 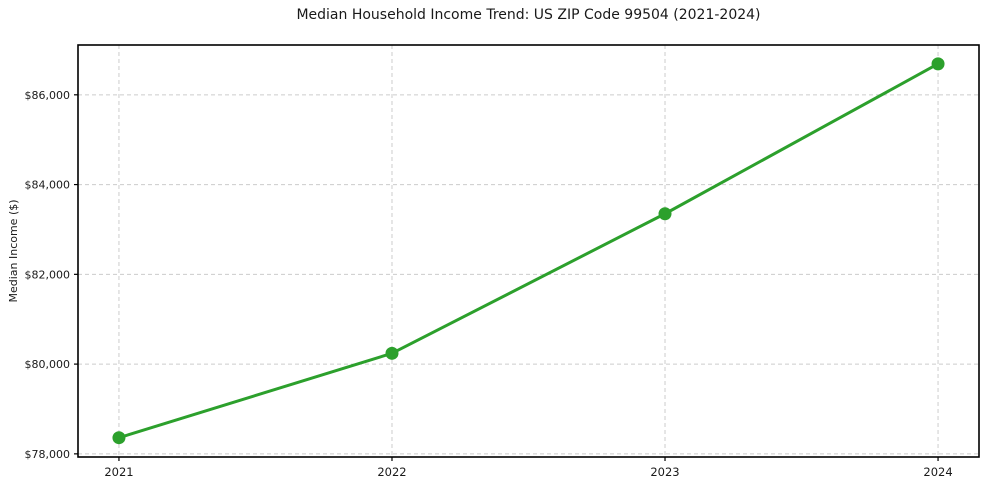 What do you see at coordinates (119, 438) in the screenshot?
I see `data-point-2021` at bounding box center [119, 438].